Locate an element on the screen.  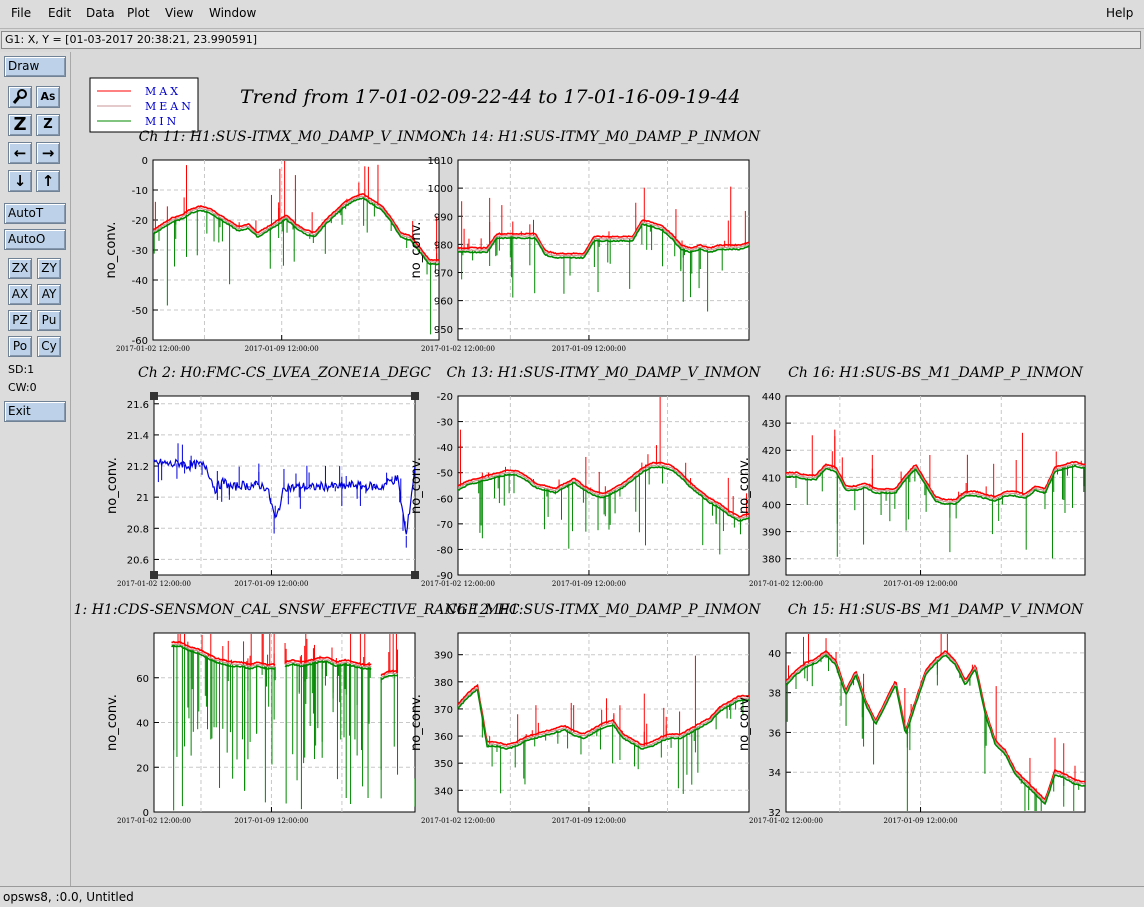
chart-title: Ch 15: H1:SUS-BS_M1_DAMP_V_INMON is located at coordinates (936, 610).